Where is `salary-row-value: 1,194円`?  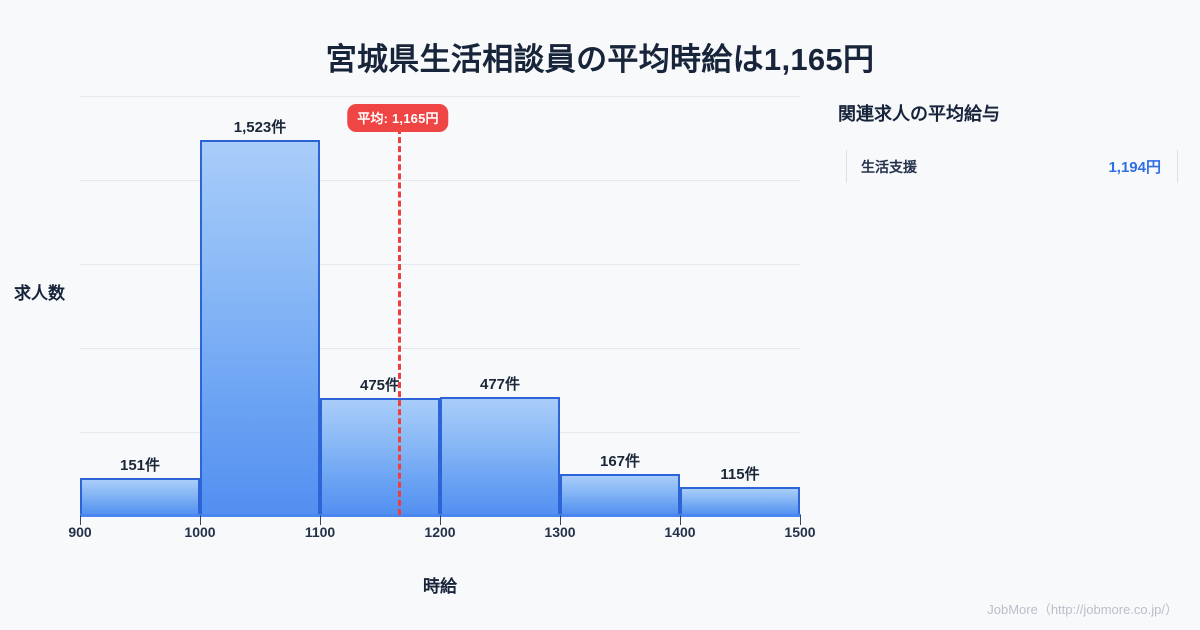 salary-row-value: 1,194円 is located at coordinates (1134, 167).